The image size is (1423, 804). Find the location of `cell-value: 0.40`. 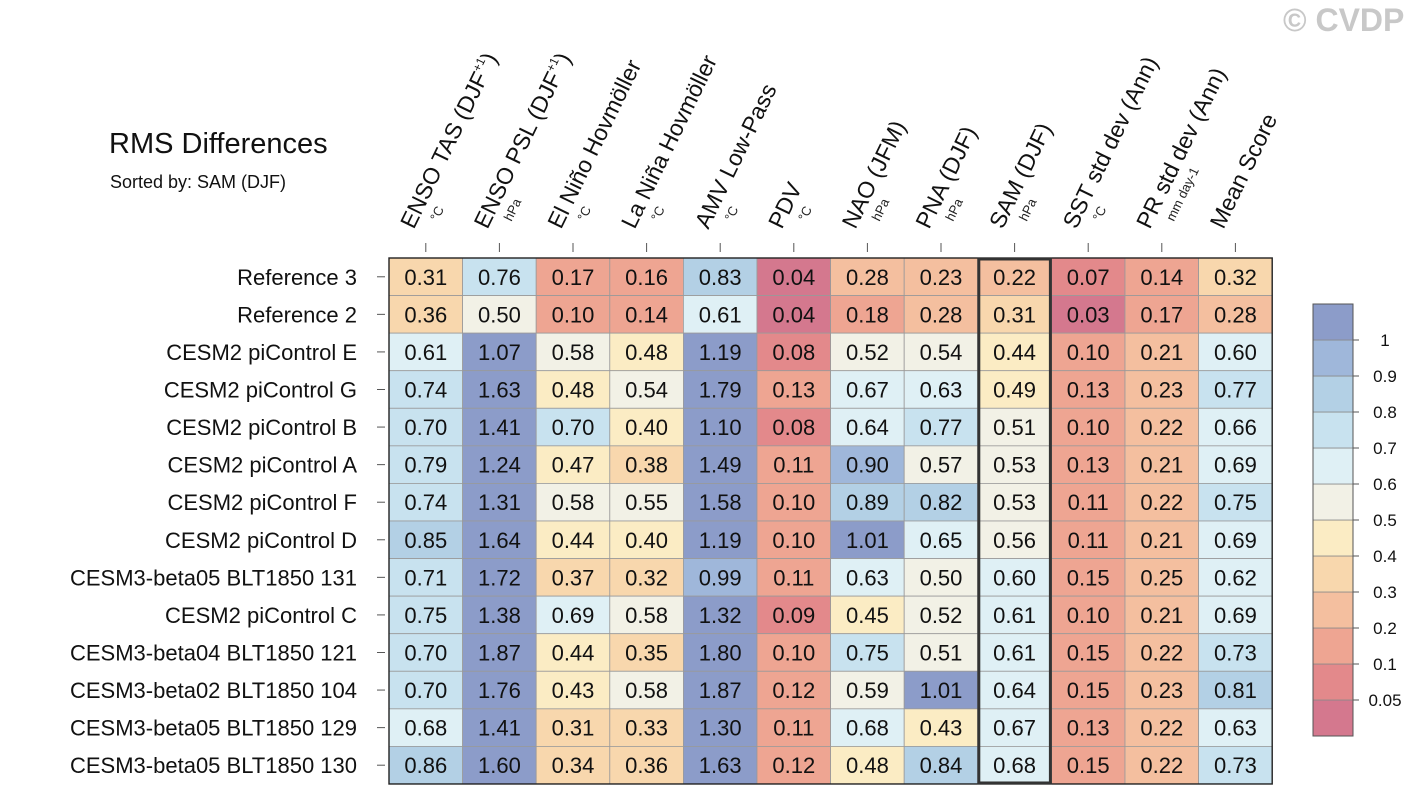

cell-value: 0.40 is located at coordinates (646, 427).